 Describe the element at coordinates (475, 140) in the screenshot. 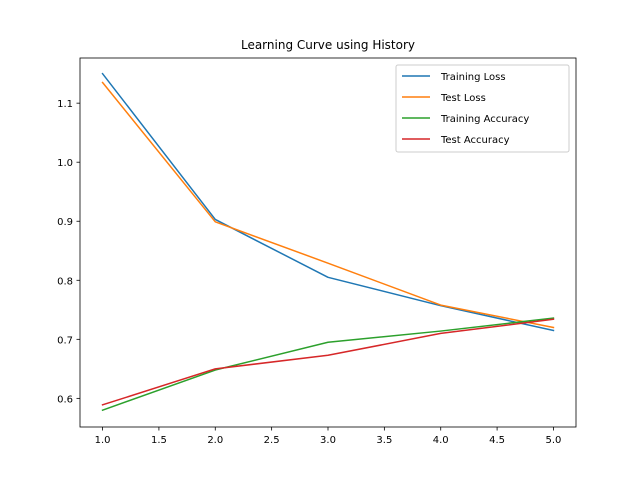

I see `test-accuracy-legend-label: Test Accuracy` at that location.